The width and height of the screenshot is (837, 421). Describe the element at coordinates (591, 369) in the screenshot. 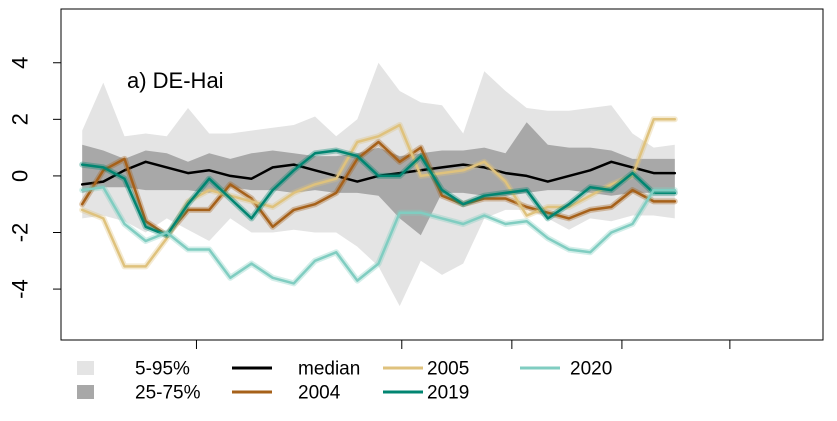

I see `legend-label-2020: 2020` at that location.